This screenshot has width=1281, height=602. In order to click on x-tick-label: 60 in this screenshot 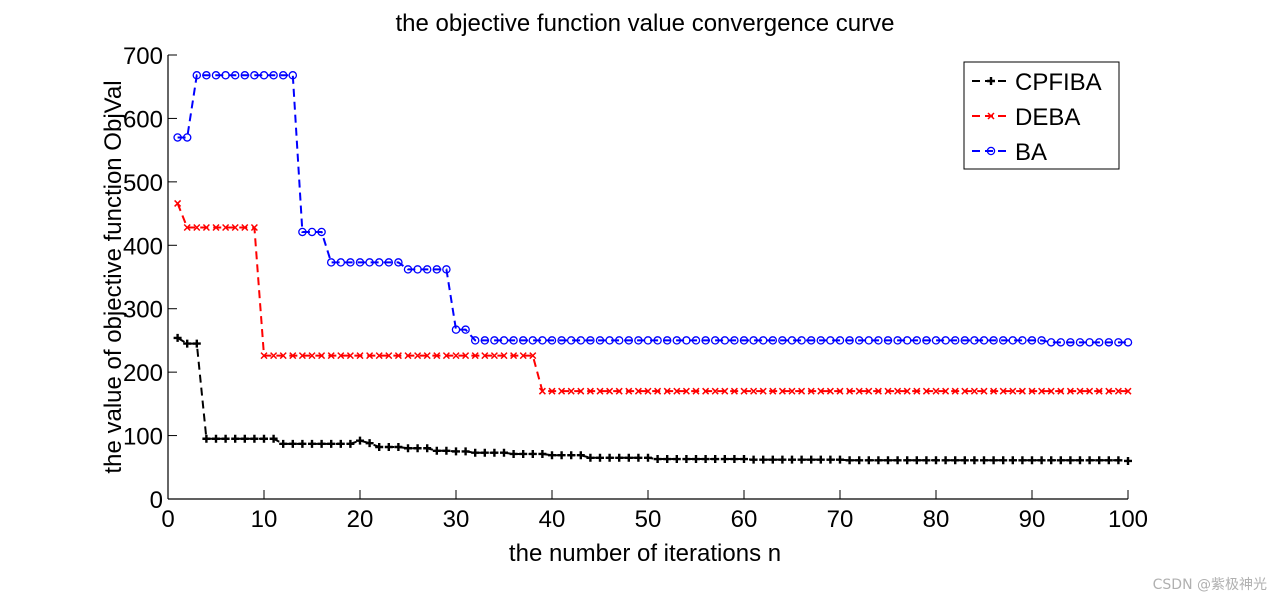, I will do `click(744, 519)`.